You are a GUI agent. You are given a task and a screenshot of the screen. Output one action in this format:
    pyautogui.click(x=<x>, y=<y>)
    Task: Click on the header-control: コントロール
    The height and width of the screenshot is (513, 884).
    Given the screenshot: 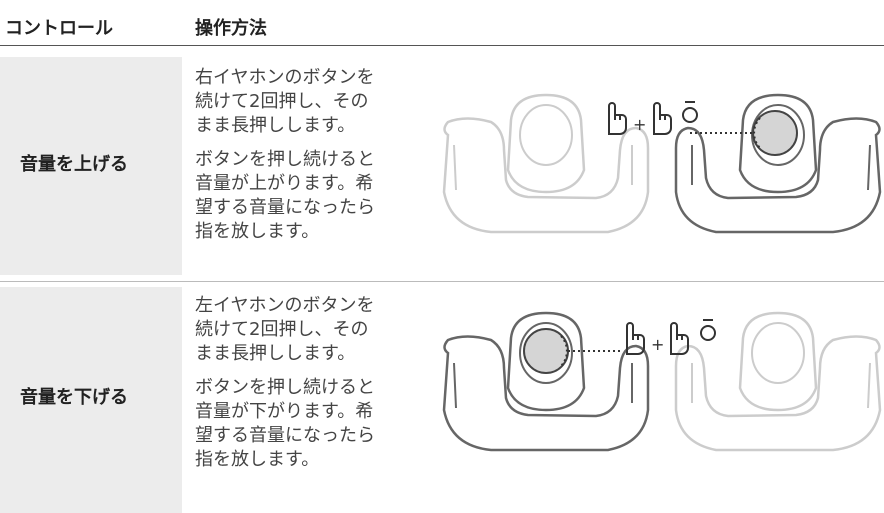 What is the action you would take?
    pyautogui.click(x=59, y=28)
    